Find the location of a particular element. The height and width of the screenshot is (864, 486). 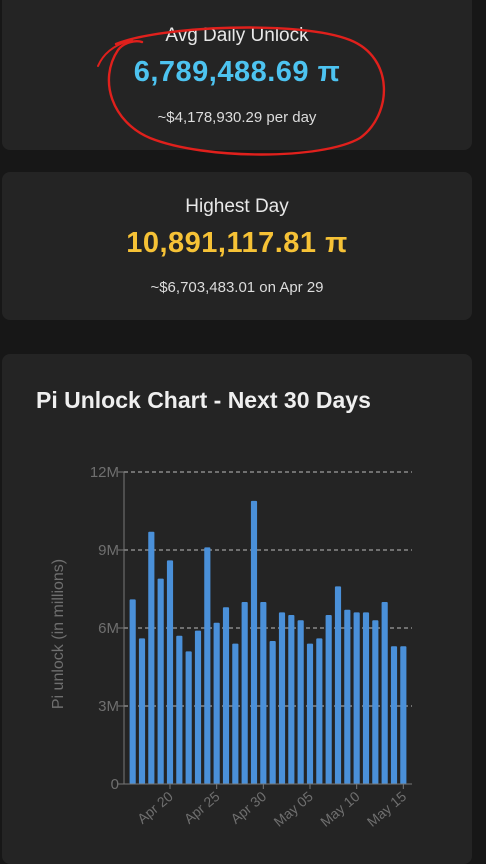

x-tick-label: Apr 20 is located at coordinates (155, 807).